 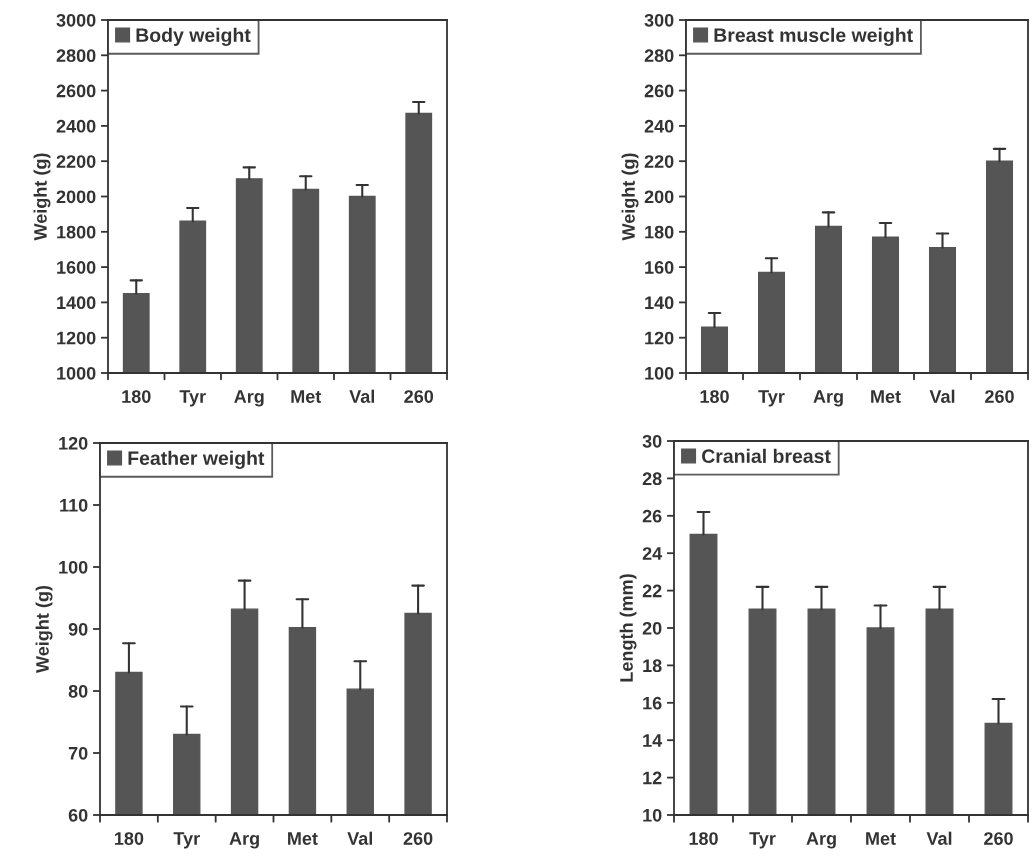 I want to click on y-tick-label: 140, so click(x=659, y=303).